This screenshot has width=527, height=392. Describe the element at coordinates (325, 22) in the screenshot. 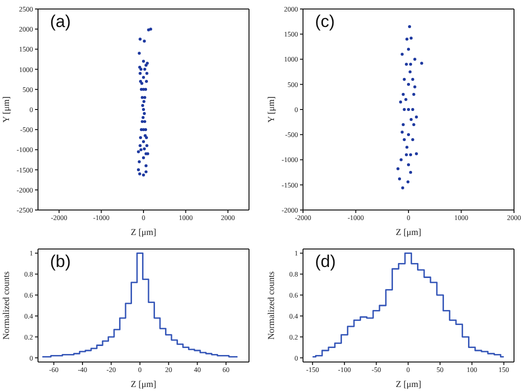

I see `annotation: (c)` at that location.